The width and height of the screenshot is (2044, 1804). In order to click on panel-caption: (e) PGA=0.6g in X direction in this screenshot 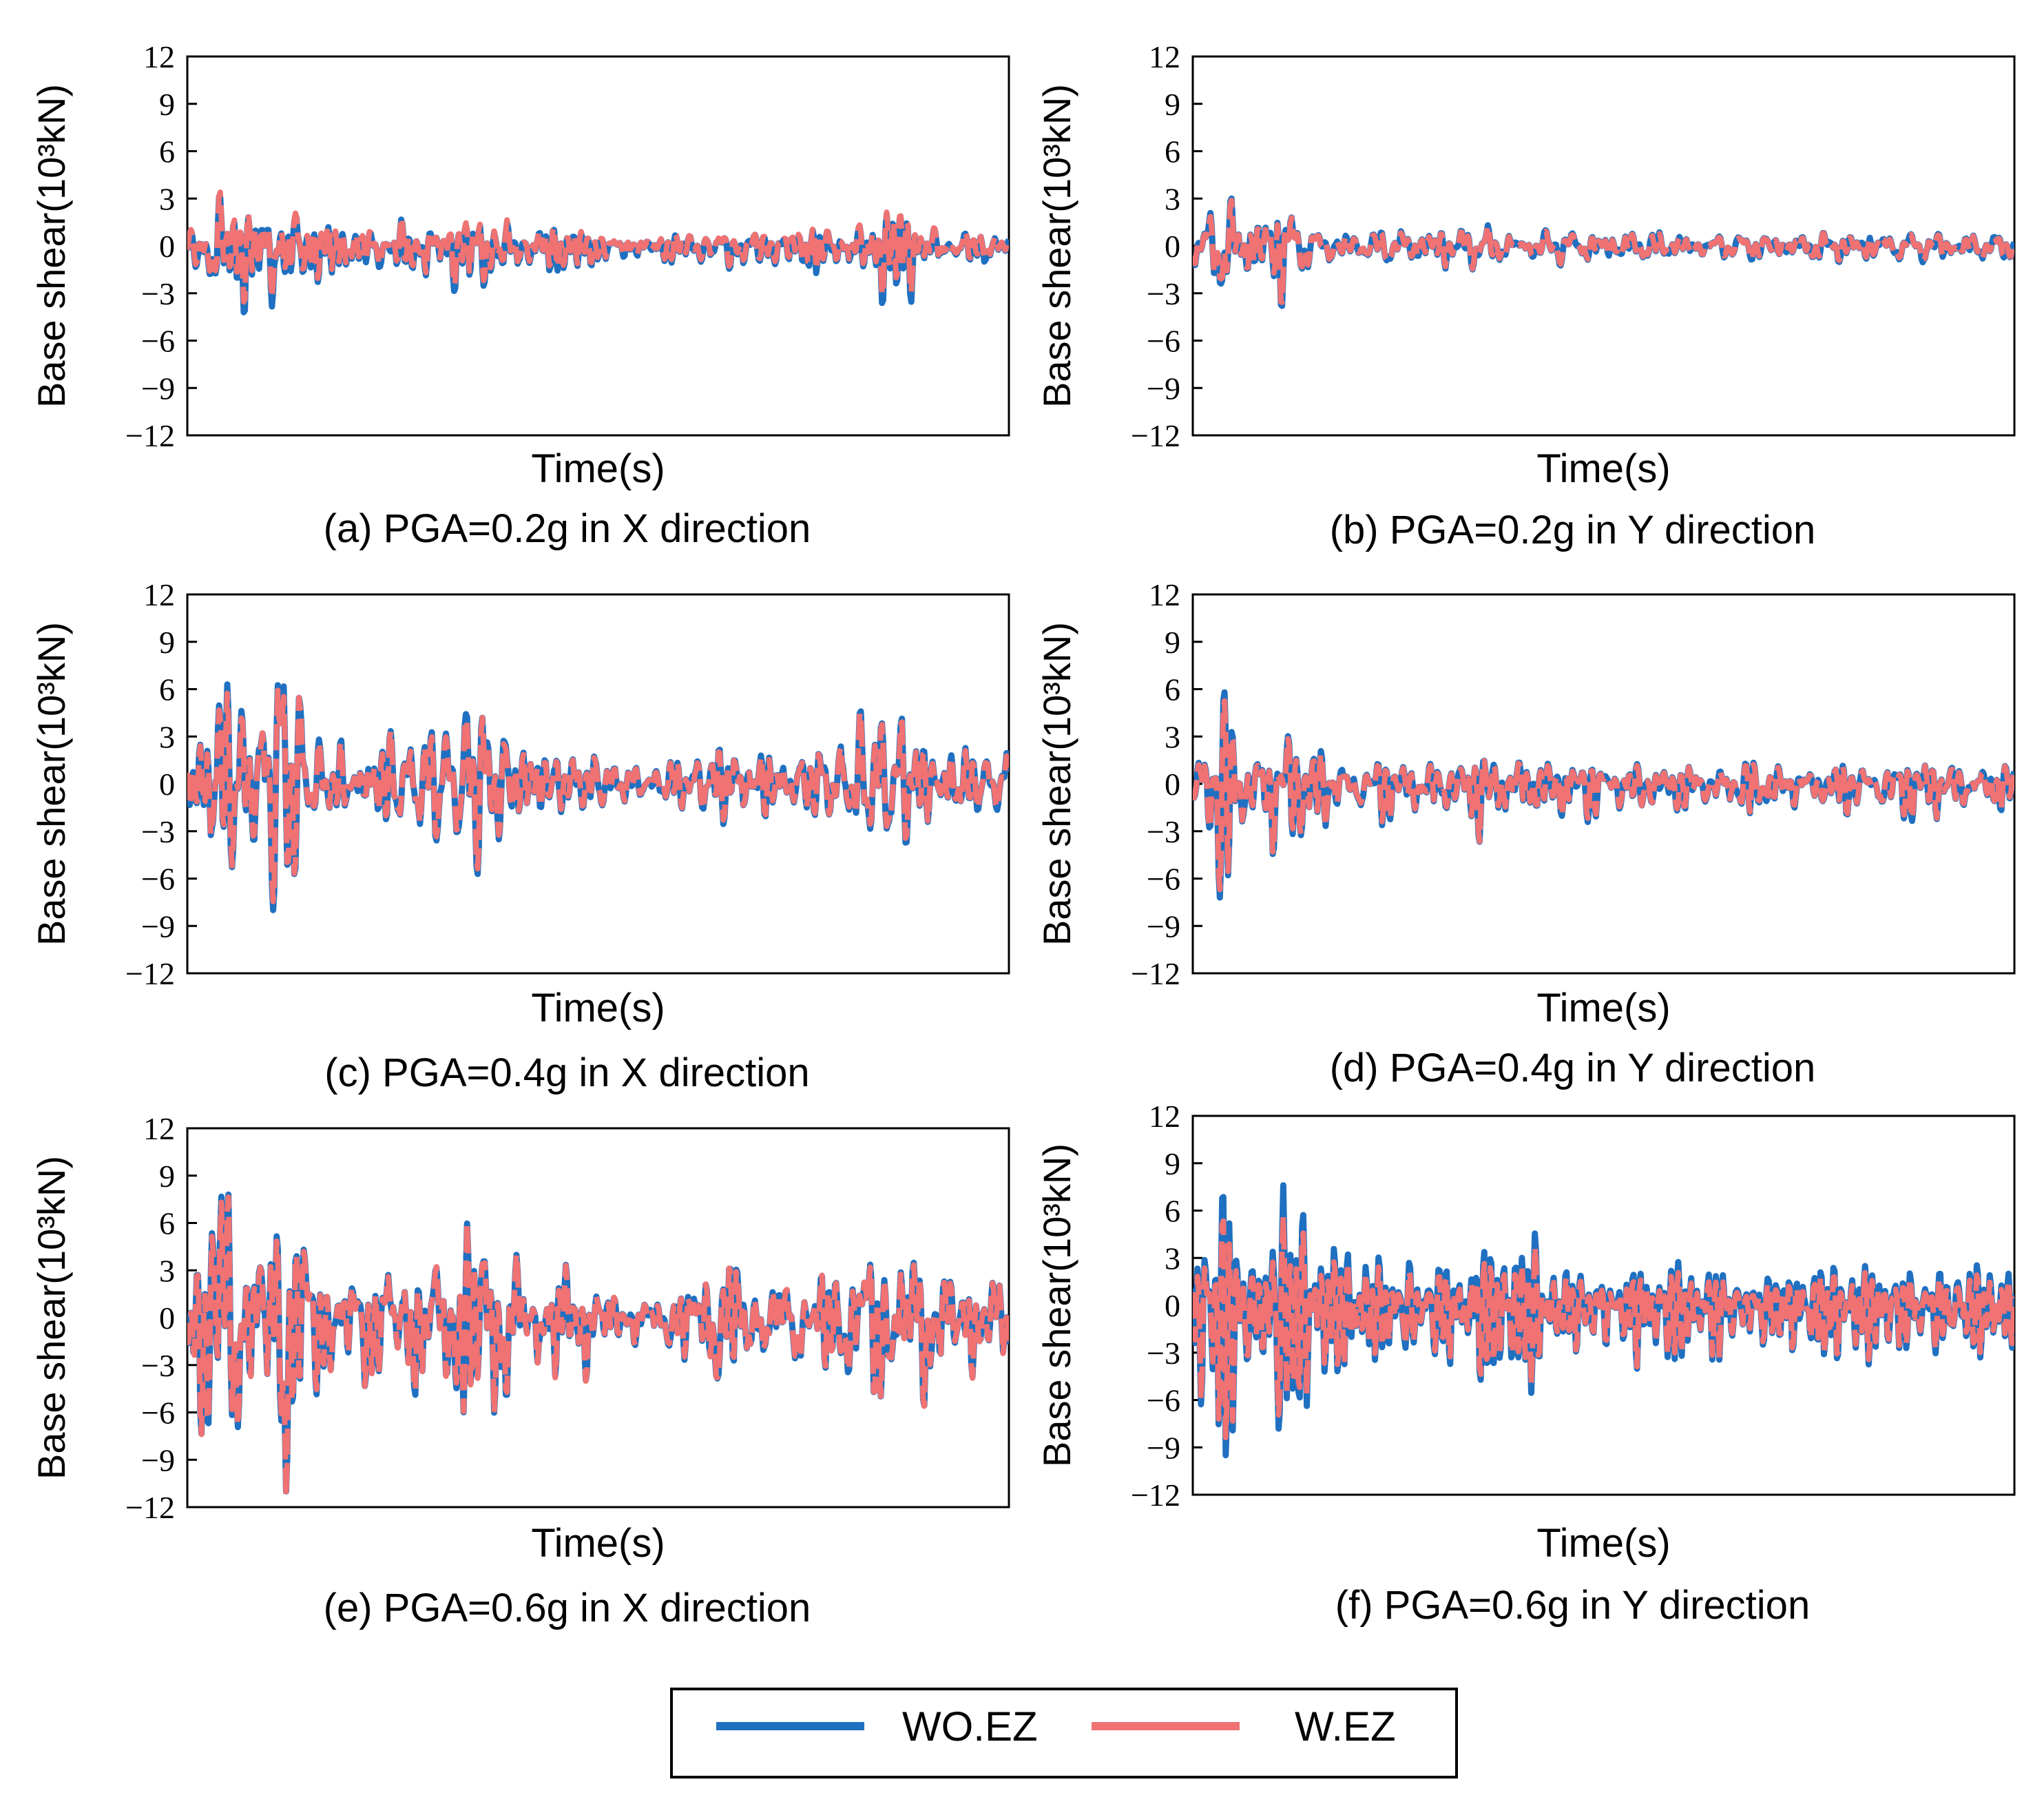, I will do `click(567, 1608)`.